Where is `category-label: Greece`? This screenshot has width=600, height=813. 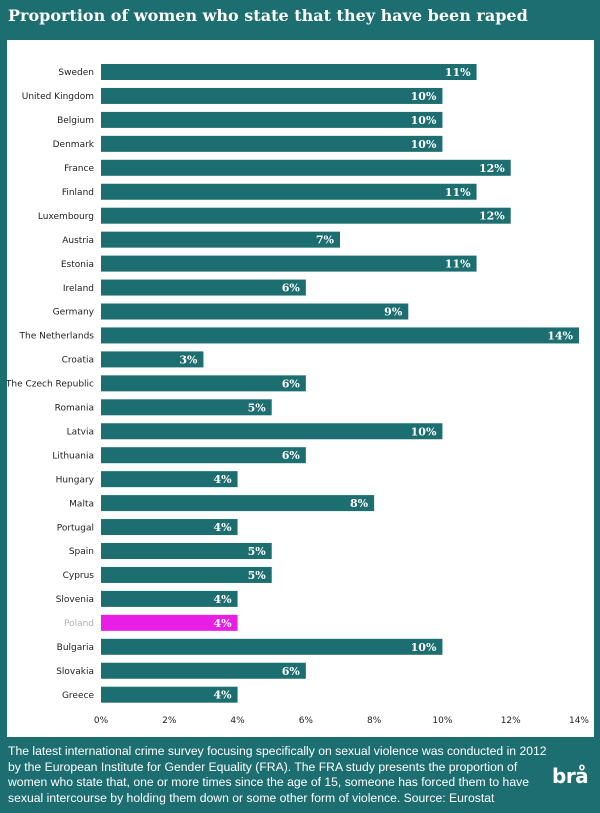 category-label: Greece is located at coordinates (78, 696).